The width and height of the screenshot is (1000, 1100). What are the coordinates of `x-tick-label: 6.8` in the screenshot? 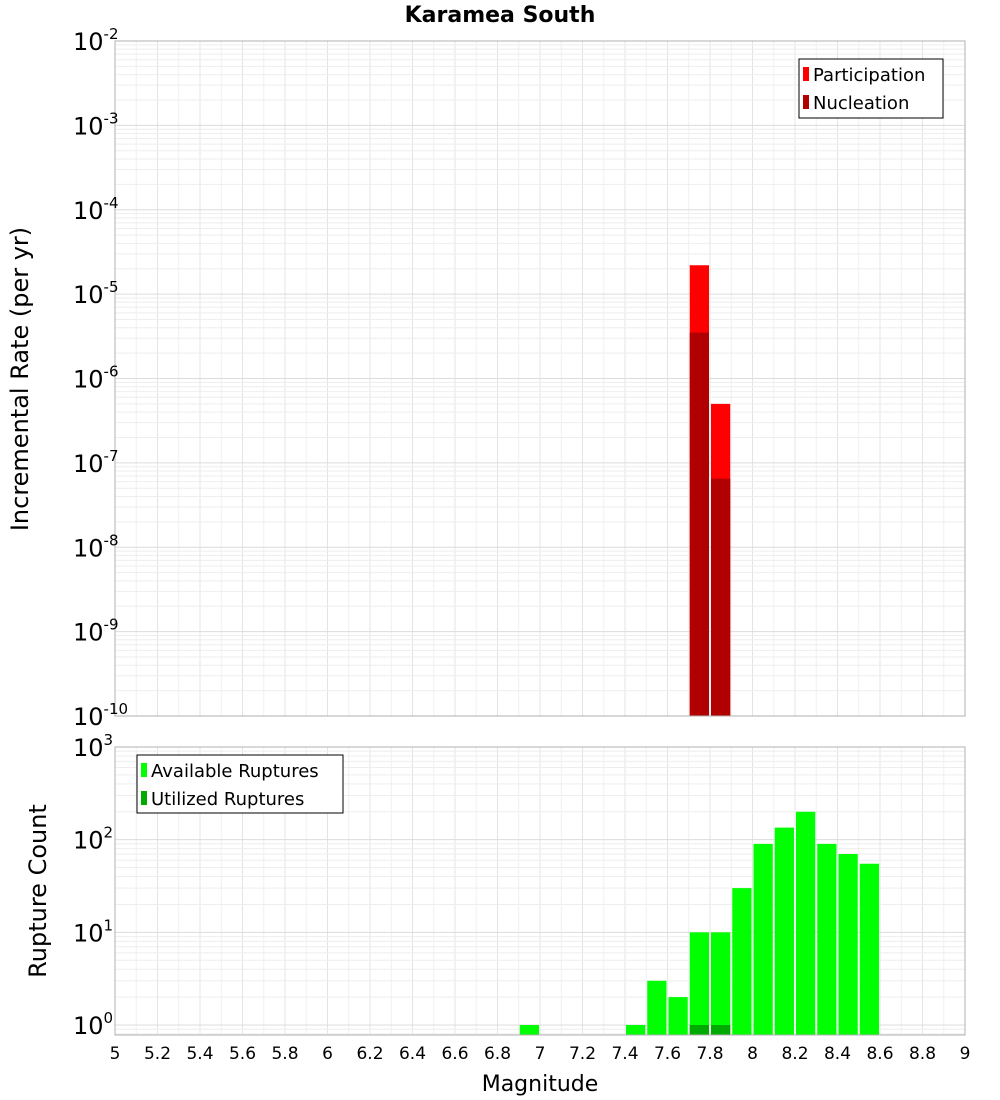 It's located at (497, 1054).